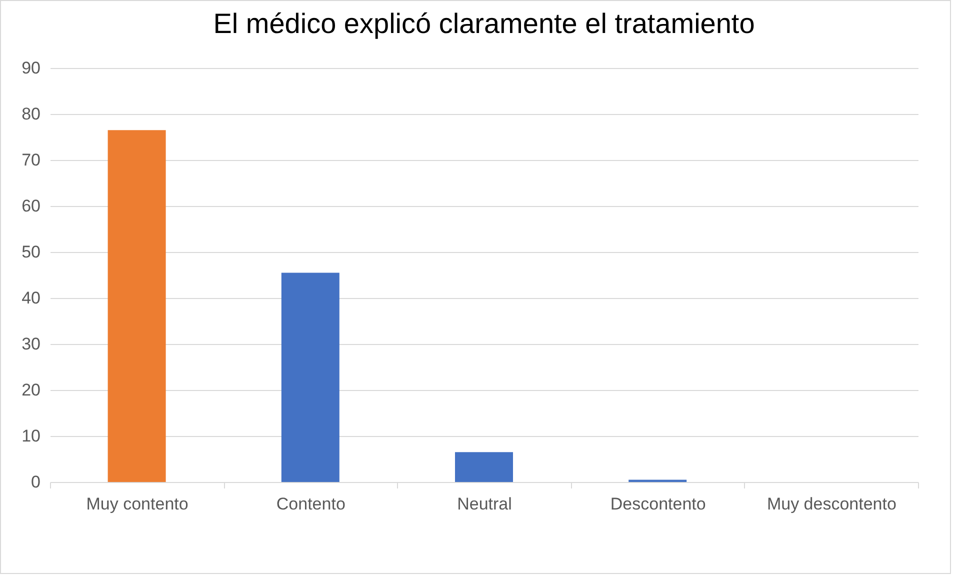  I want to click on y-tick-label: 80, so click(31, 114).